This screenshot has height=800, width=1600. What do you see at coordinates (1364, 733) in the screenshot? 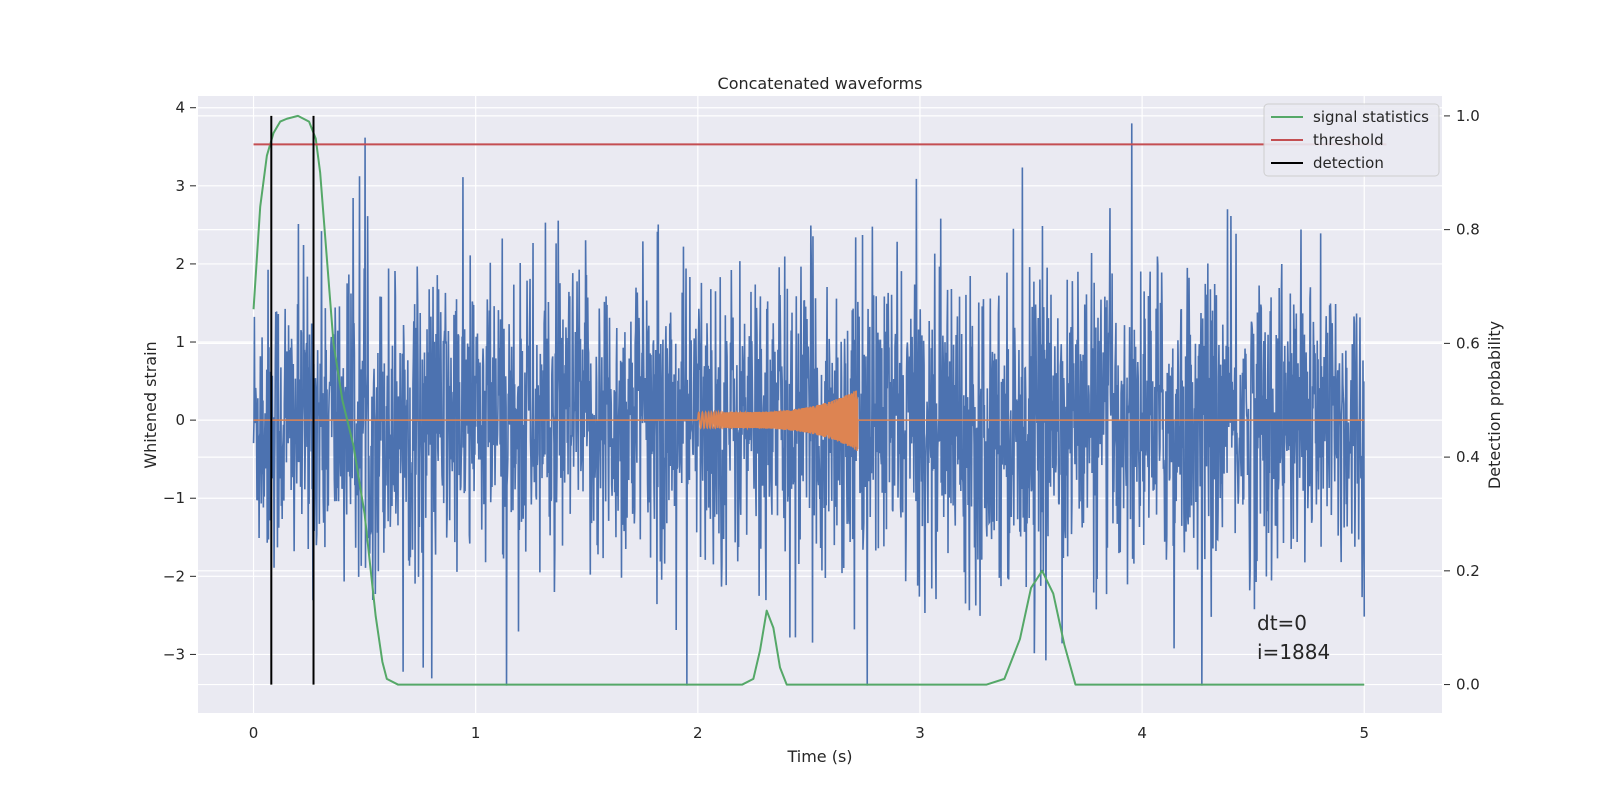
I see `x-tick-label: 5` at bounding box center [1364, 733].